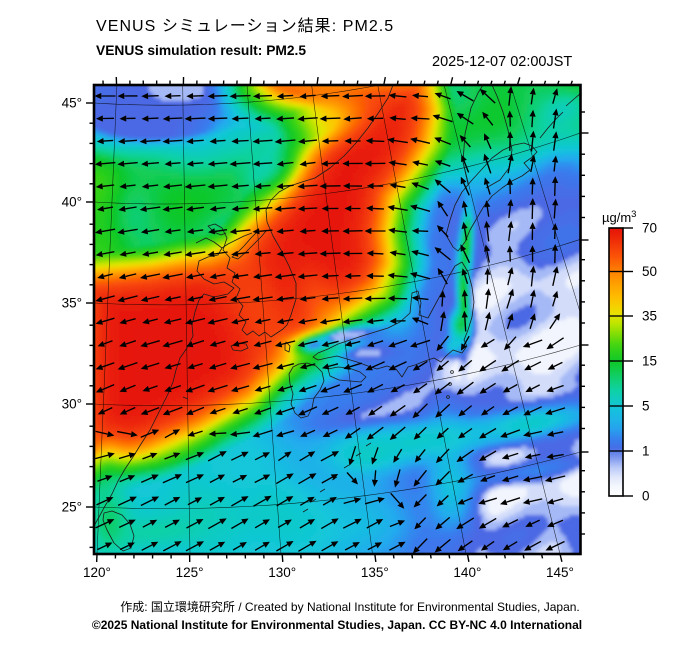  What do you see at coordinates (646, 496) in the screenshot?
I see `svg-text: 0` at bounding box center [646, 496].